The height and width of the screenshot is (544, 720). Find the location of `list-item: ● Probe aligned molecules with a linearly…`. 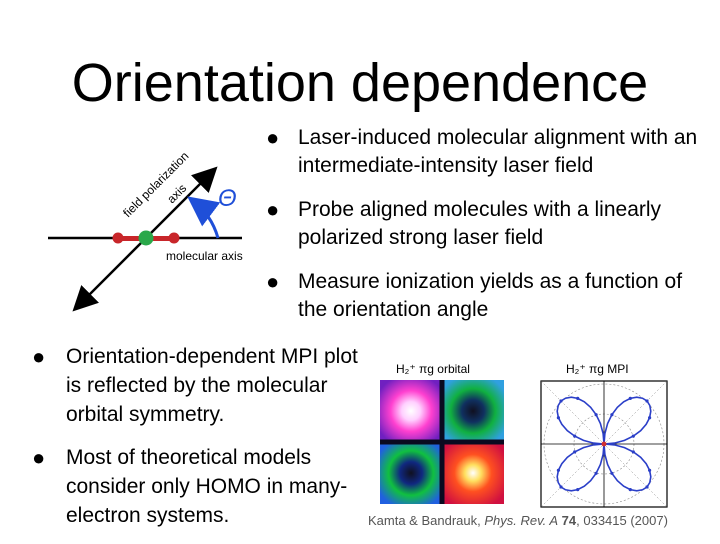

list-item: ● Probe aligned molecules with a linearly… is located at coordinates (464, 223).